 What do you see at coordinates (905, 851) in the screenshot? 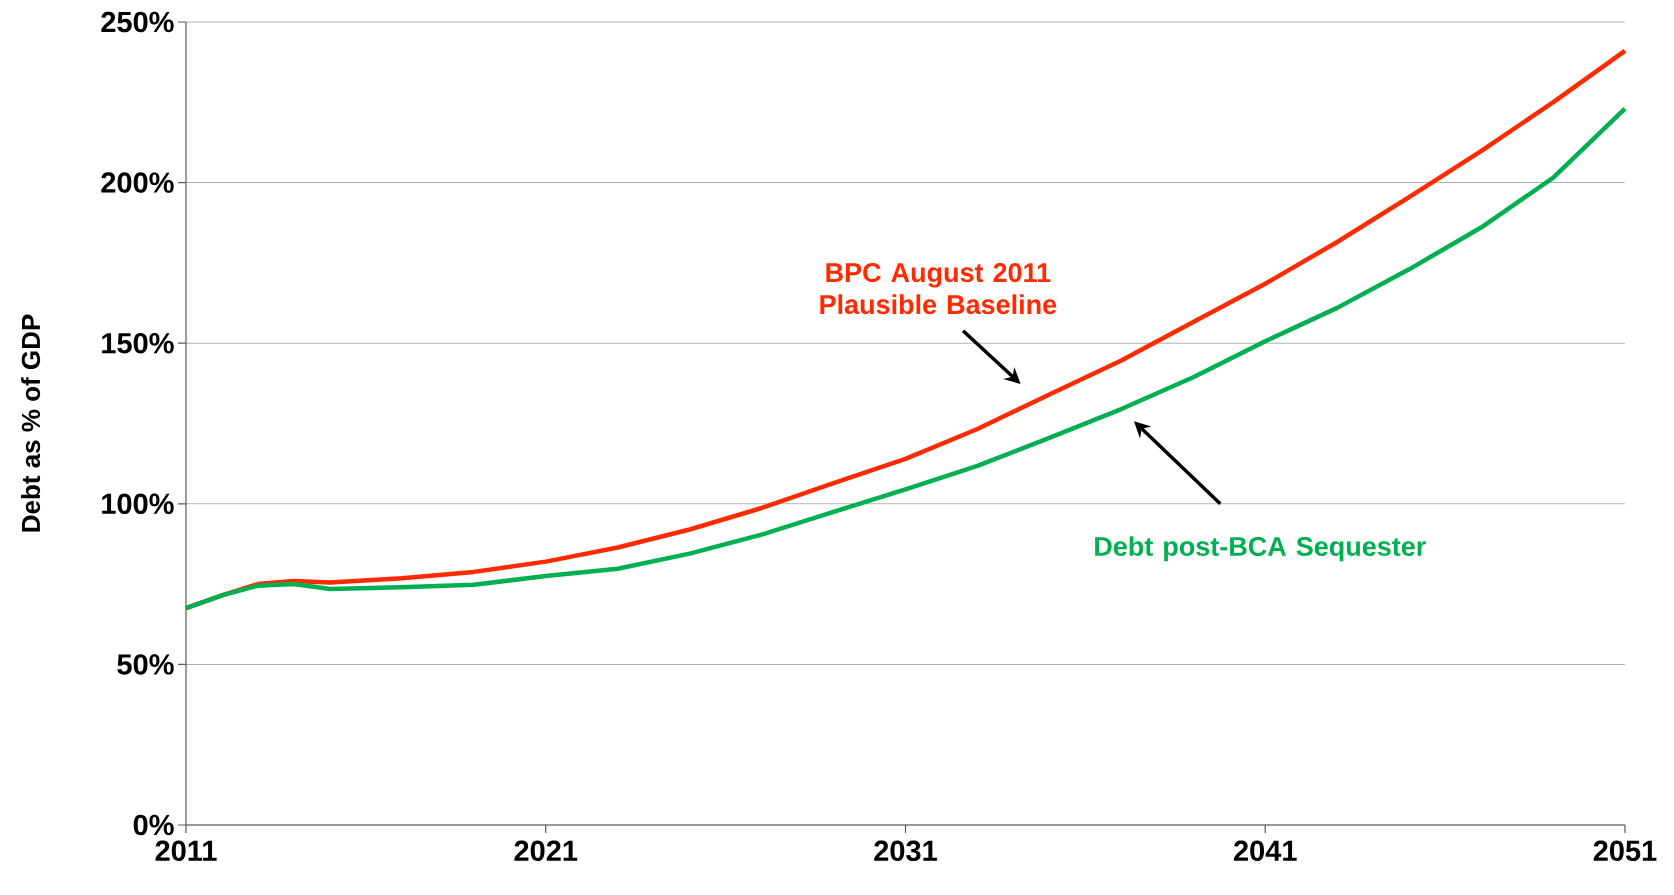
I see `x-tick-label: 2031` at bounding box center [905, 851].